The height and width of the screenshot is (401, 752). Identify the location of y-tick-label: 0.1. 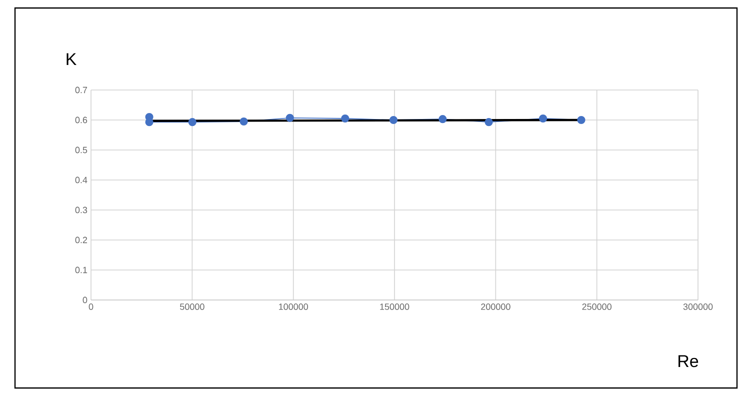
(81, 270).